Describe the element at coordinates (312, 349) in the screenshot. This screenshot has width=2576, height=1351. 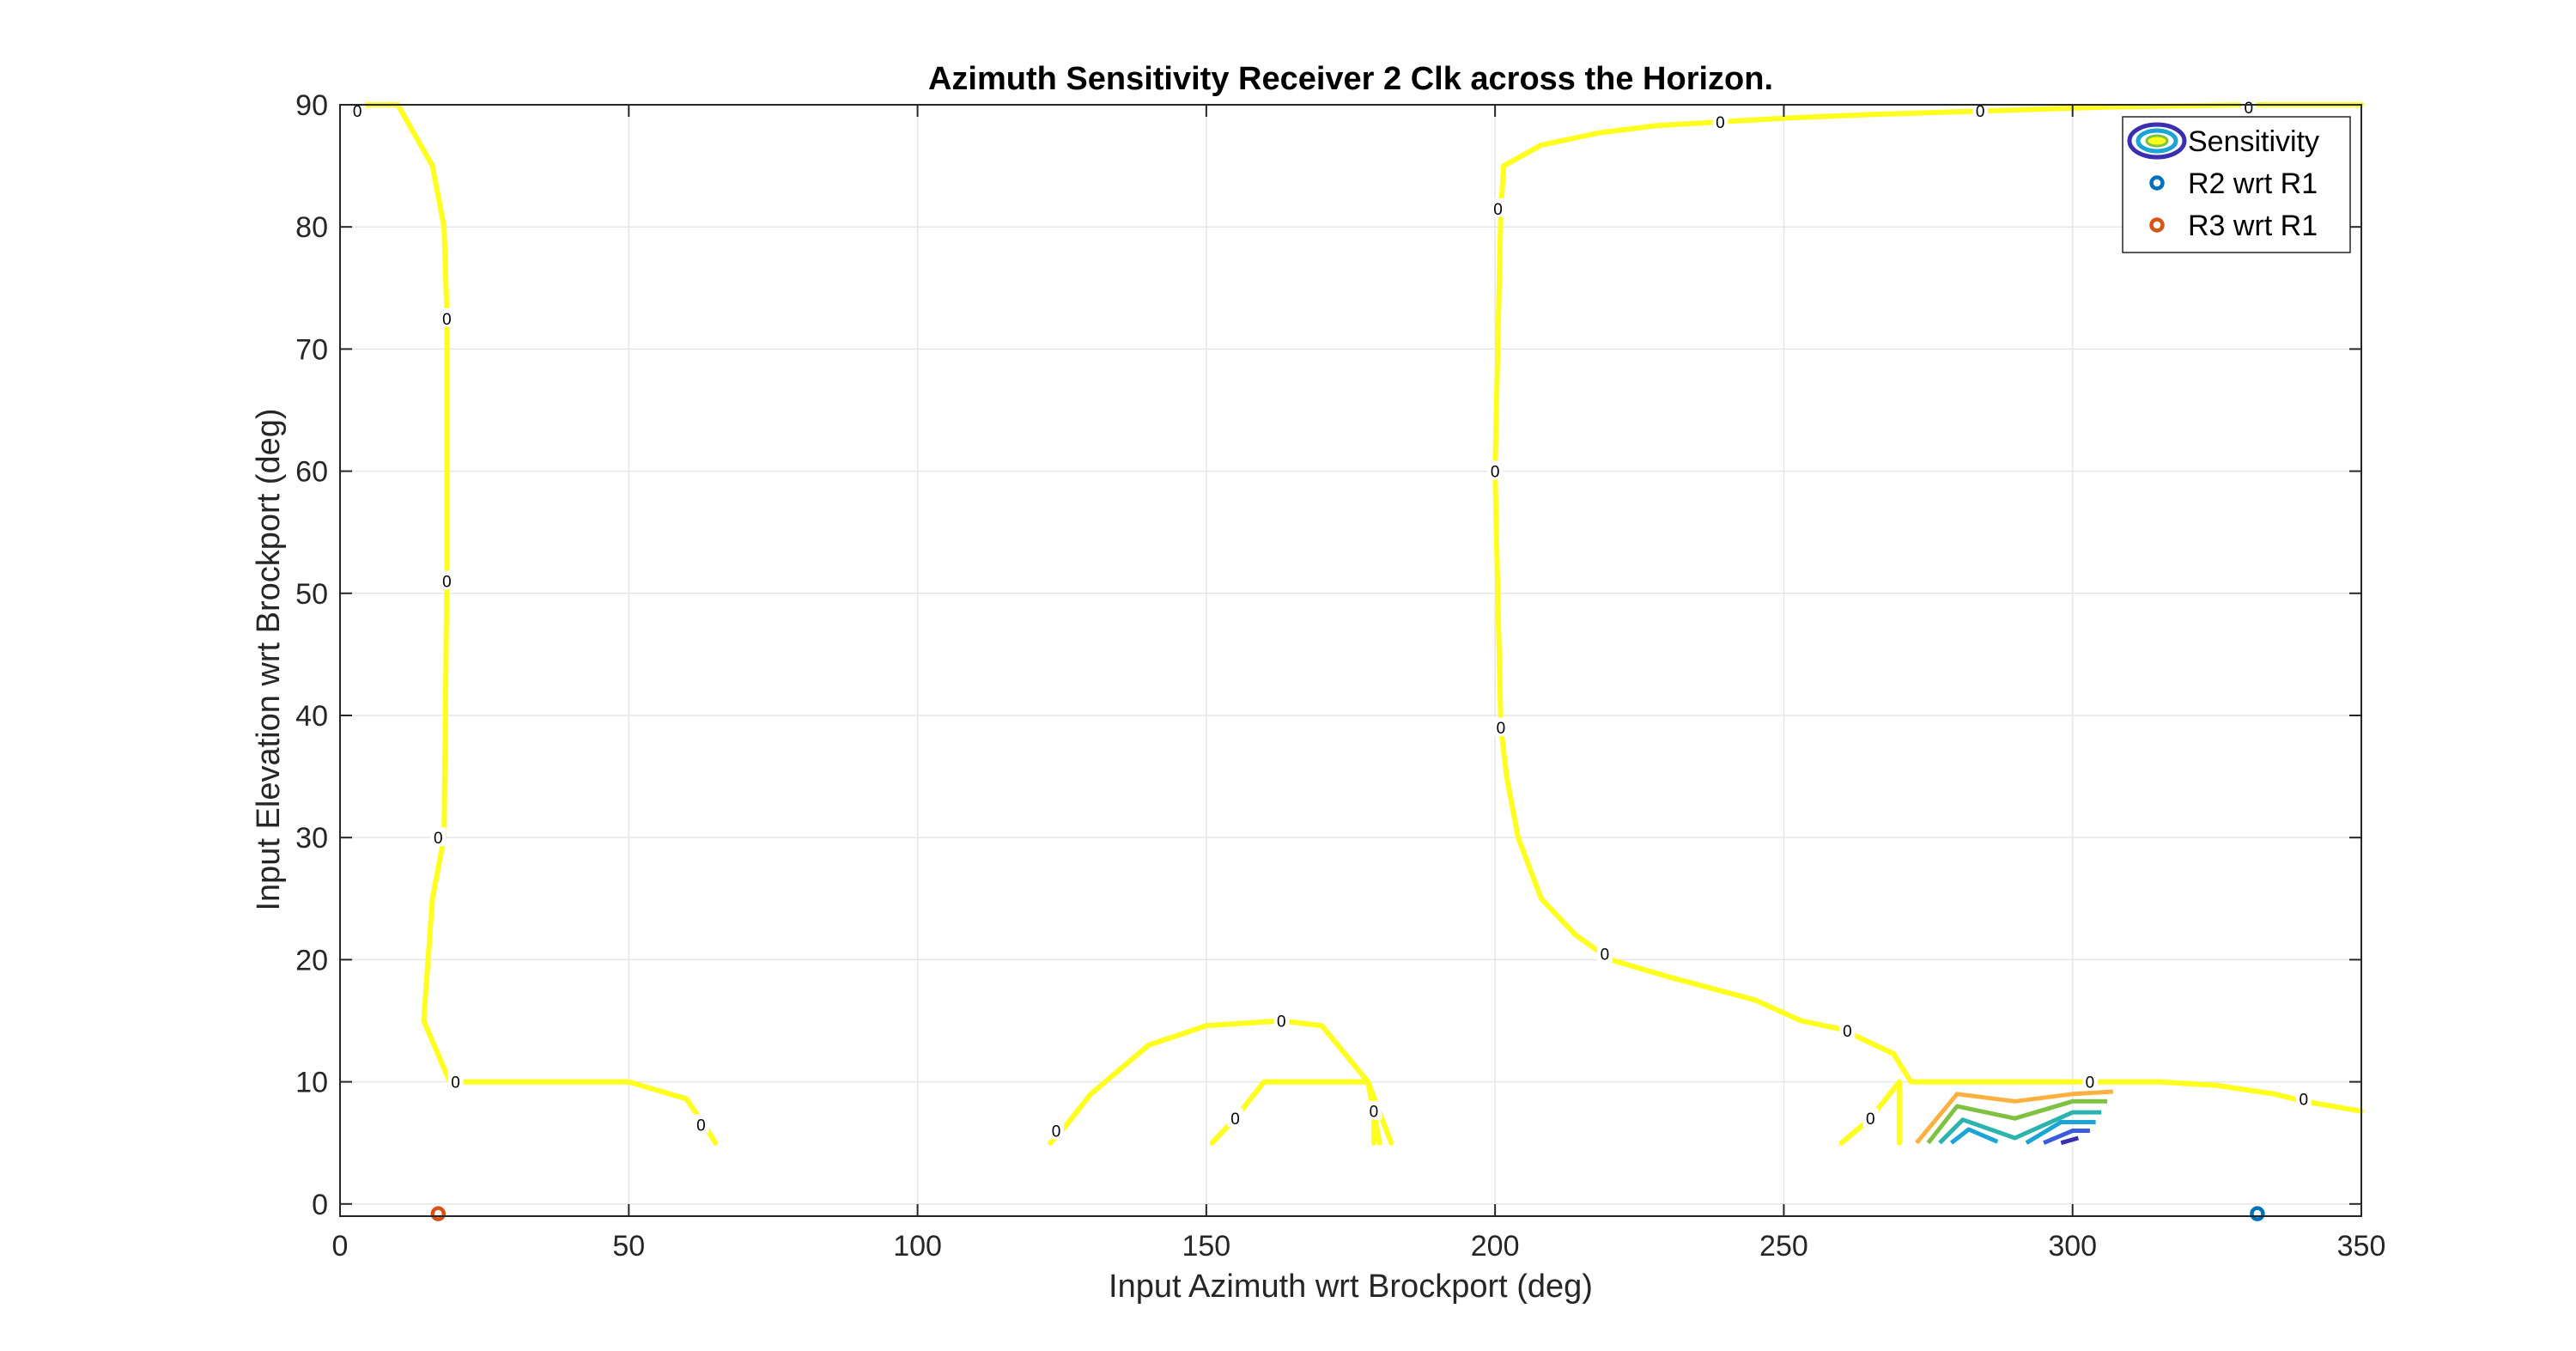
I see `y-tick-label: 70` at that location.